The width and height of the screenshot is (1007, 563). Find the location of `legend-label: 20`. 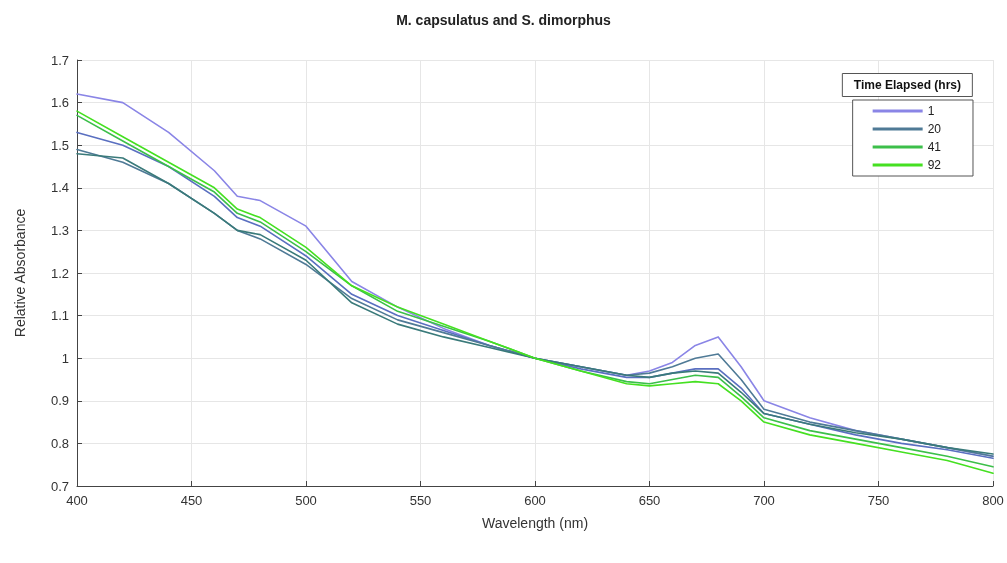

legend-label: 20 is located at coordinates (934, 129).